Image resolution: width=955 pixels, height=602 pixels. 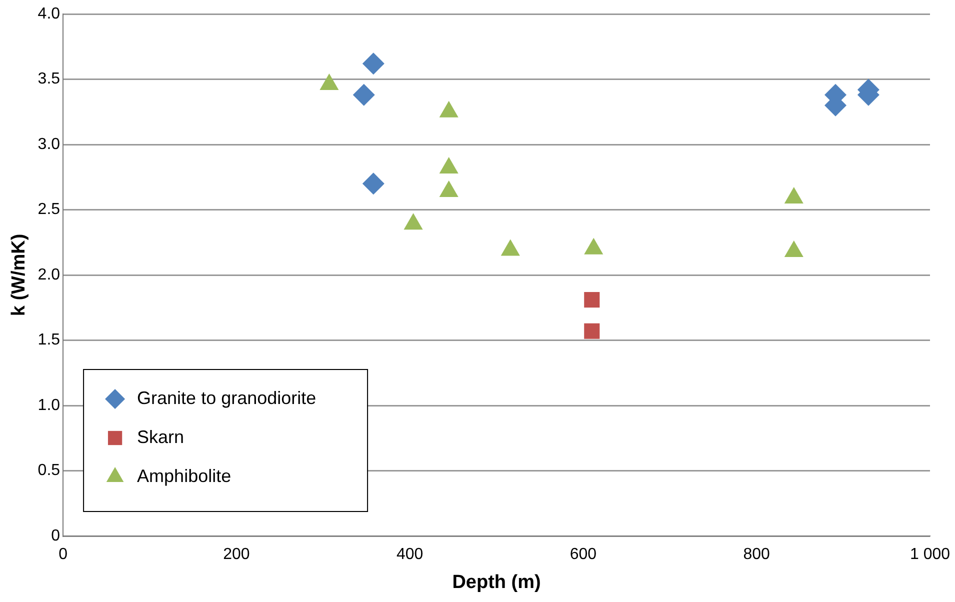 What do you see at coordinates (49, 405) in the screenshot?
I see `y-tick-label: 1.0` at bounding box center [49, 405].